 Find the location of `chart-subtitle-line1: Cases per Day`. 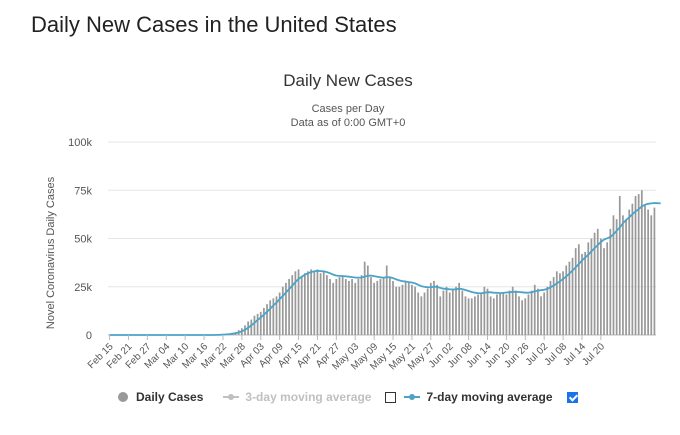

chart-subtitle-line1: Cases per Day is located at coordinates (348, 109).